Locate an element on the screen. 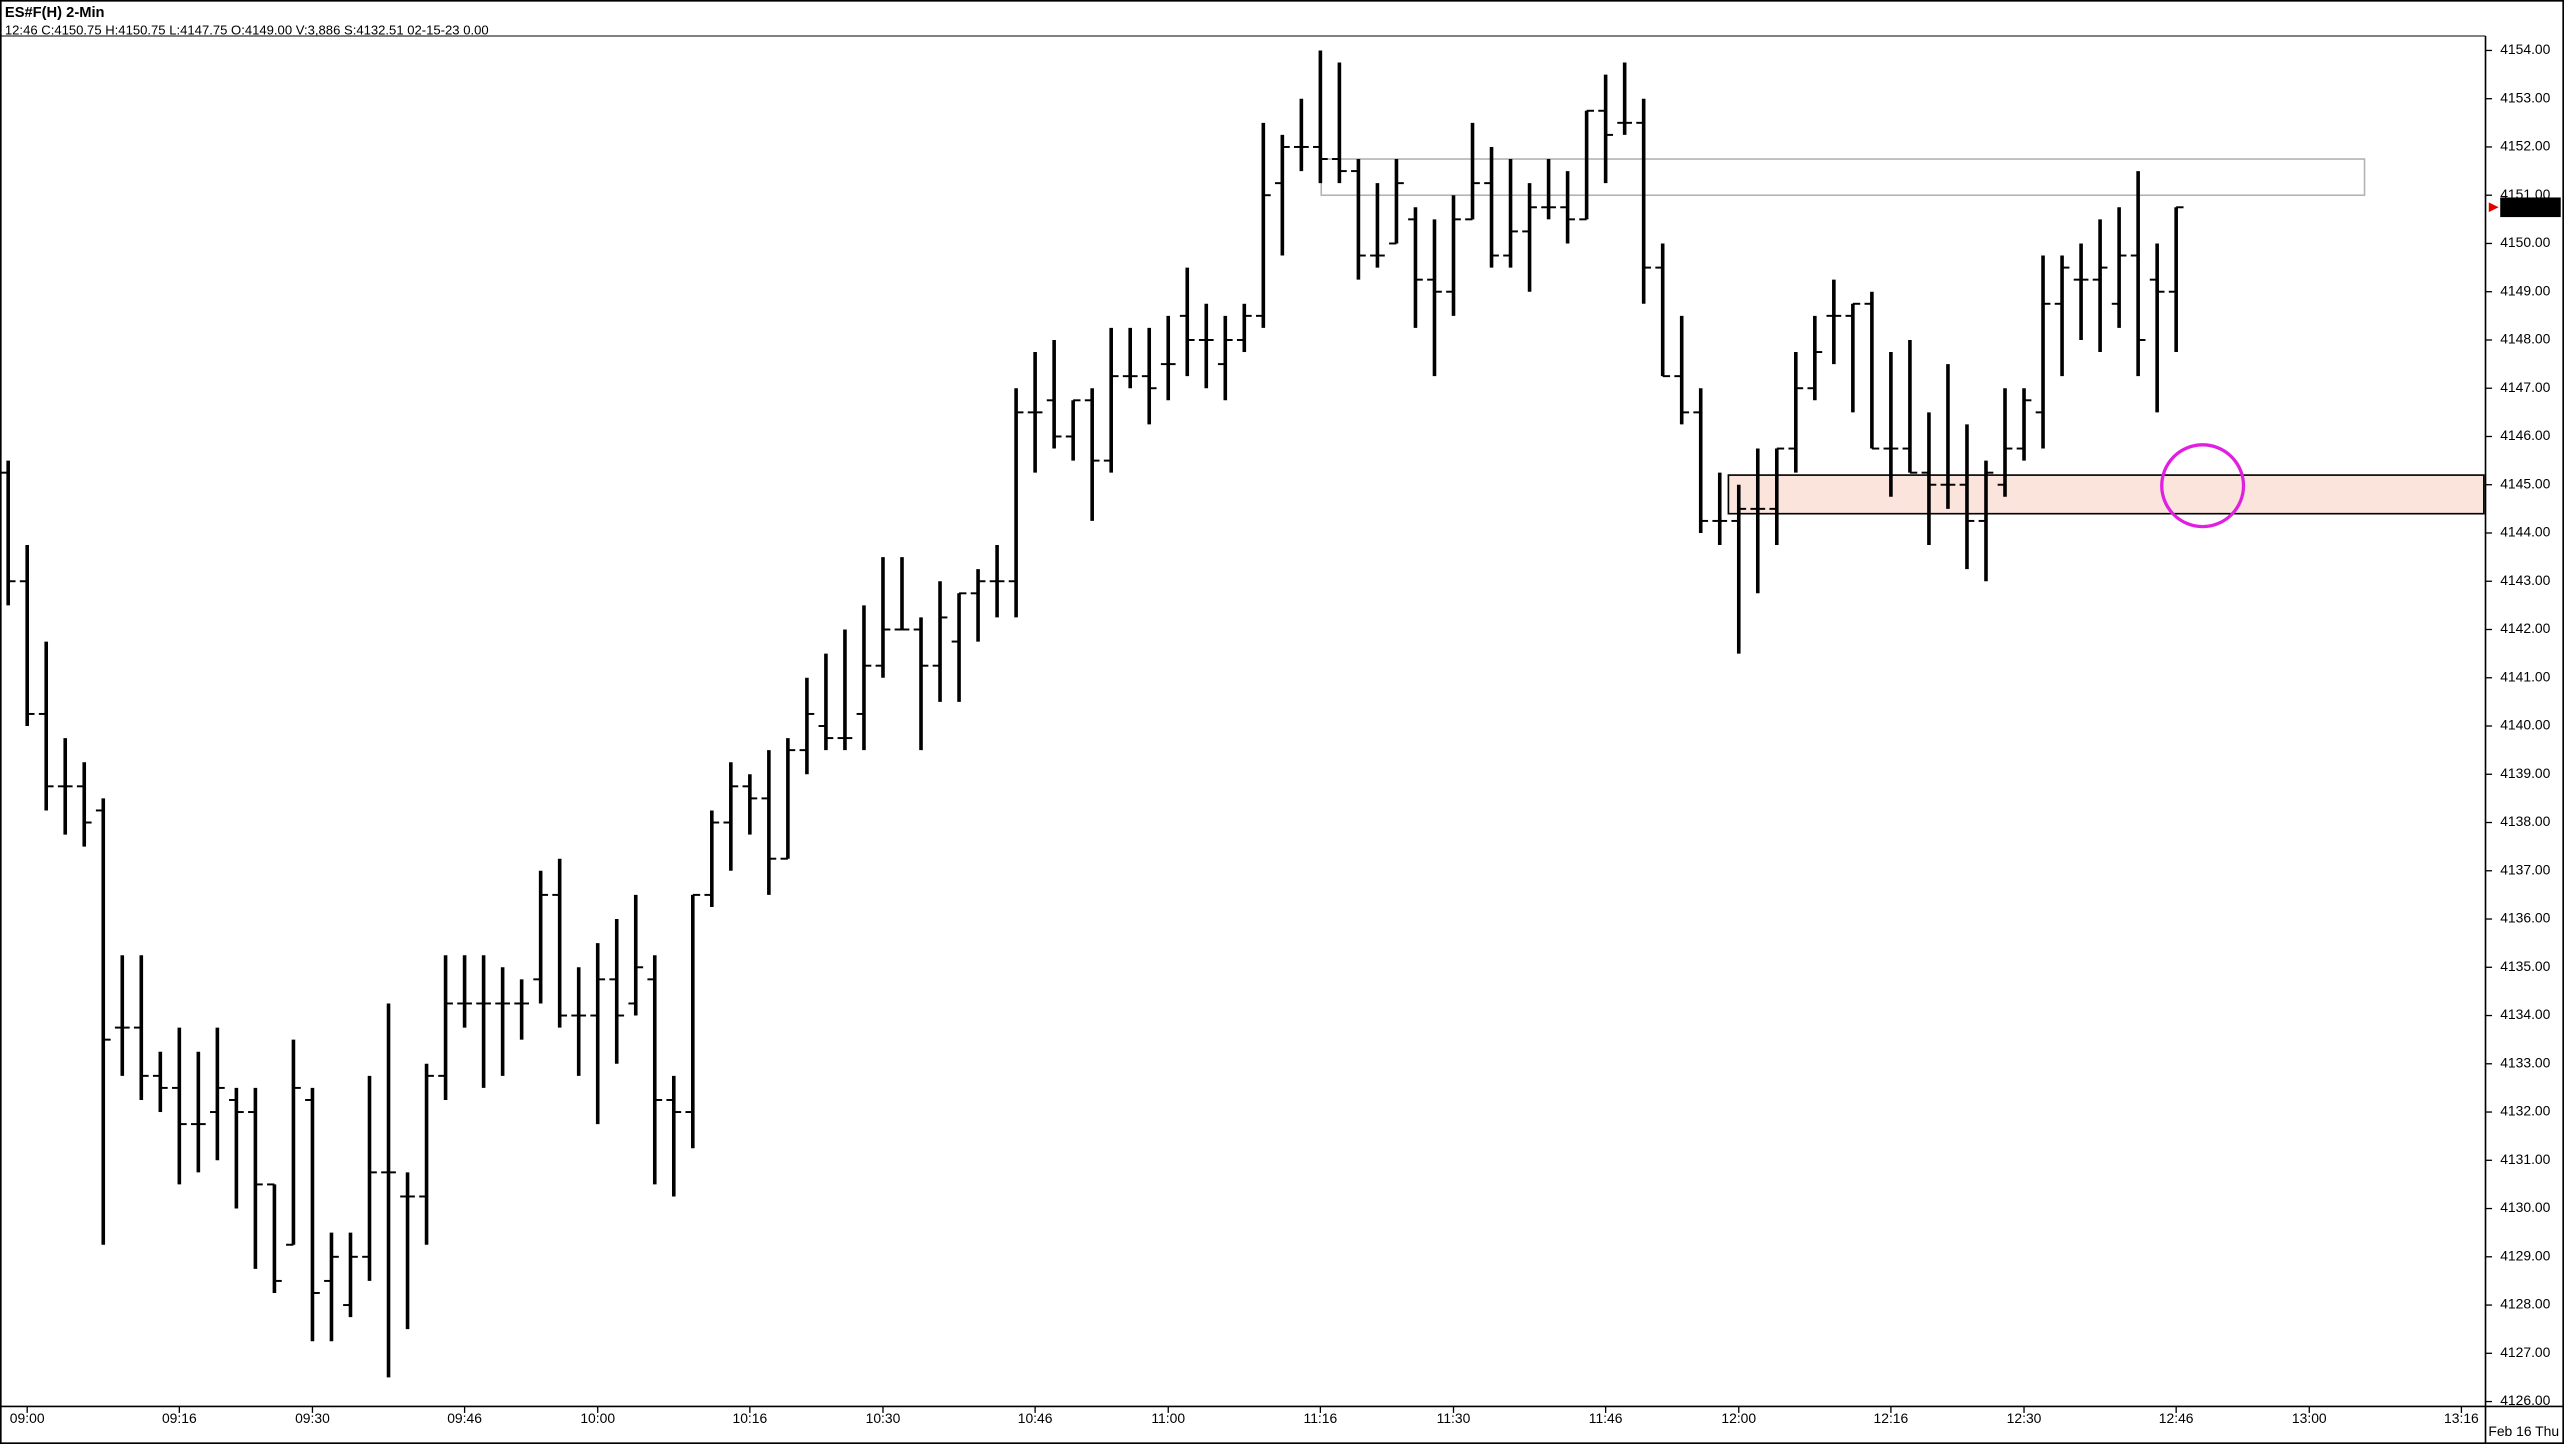 The height and width of the screenshot is (1444, 2564). y-tick-label: 4128.00 is located at coordinates (2525, 1304).